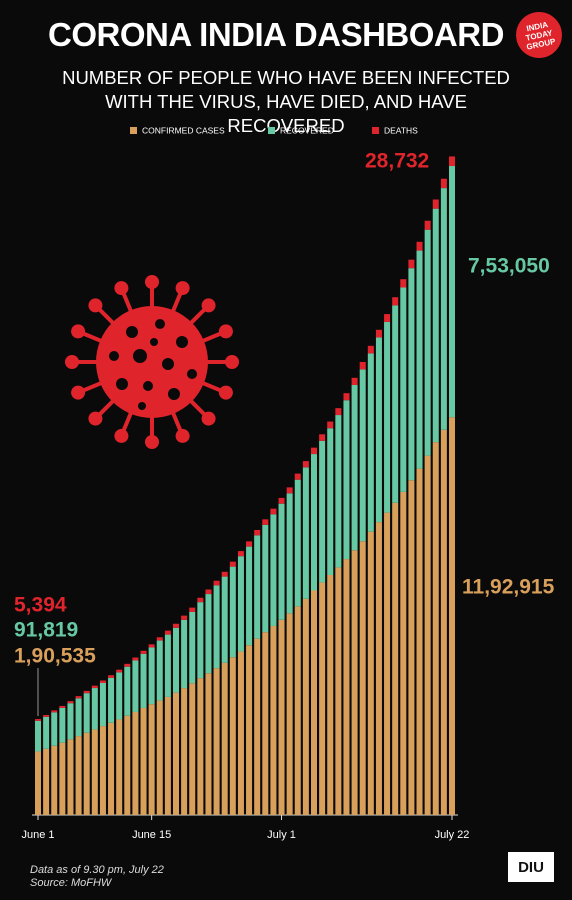 This screenshot has height=900, width=572. I want to click on legend-label: CONFIRMED CASES, so click(183, 130).